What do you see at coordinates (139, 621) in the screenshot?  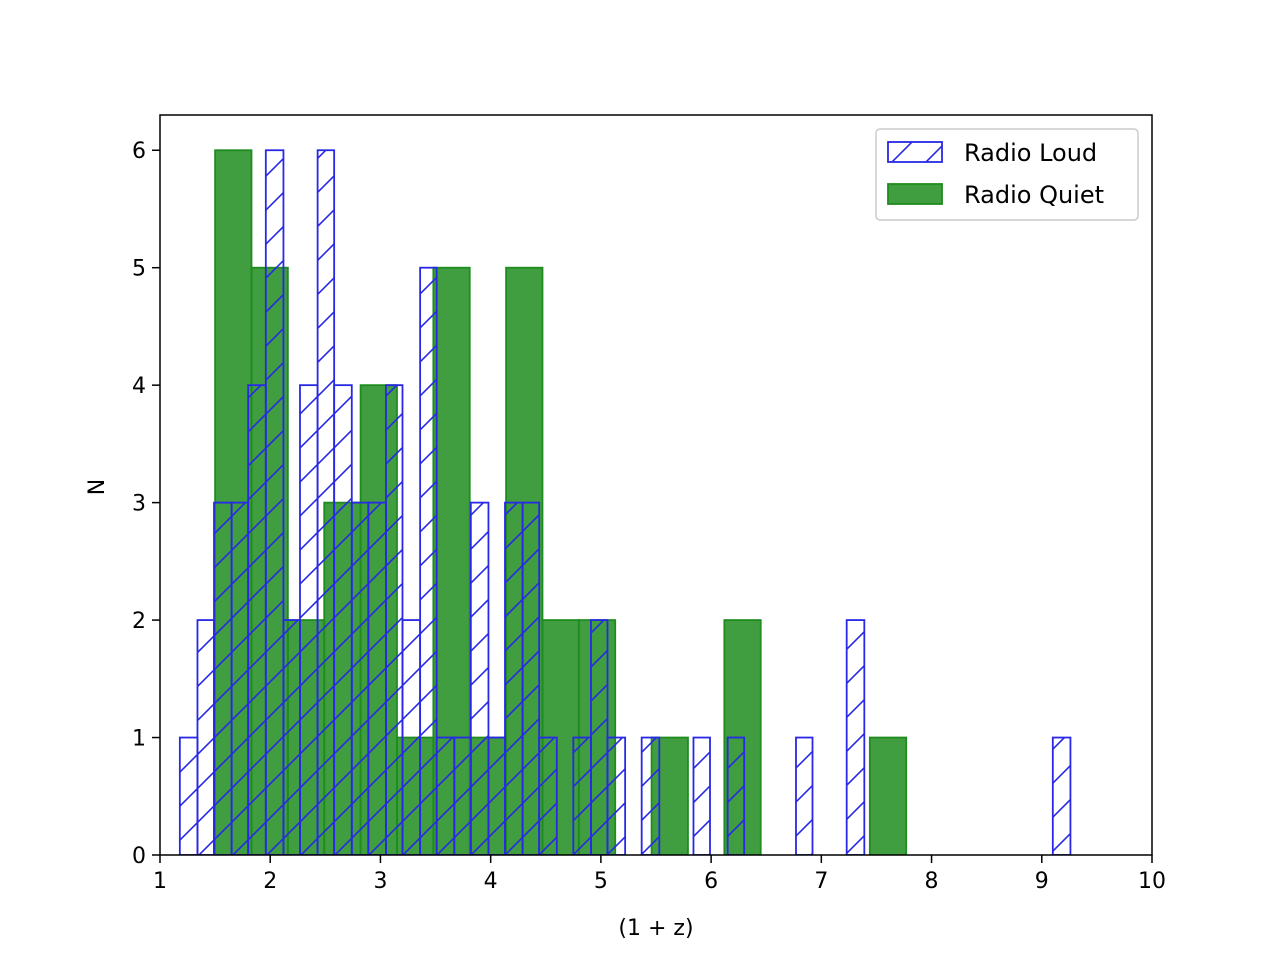 I see `y-tick-label: 2` at bounding box center [139, 621].